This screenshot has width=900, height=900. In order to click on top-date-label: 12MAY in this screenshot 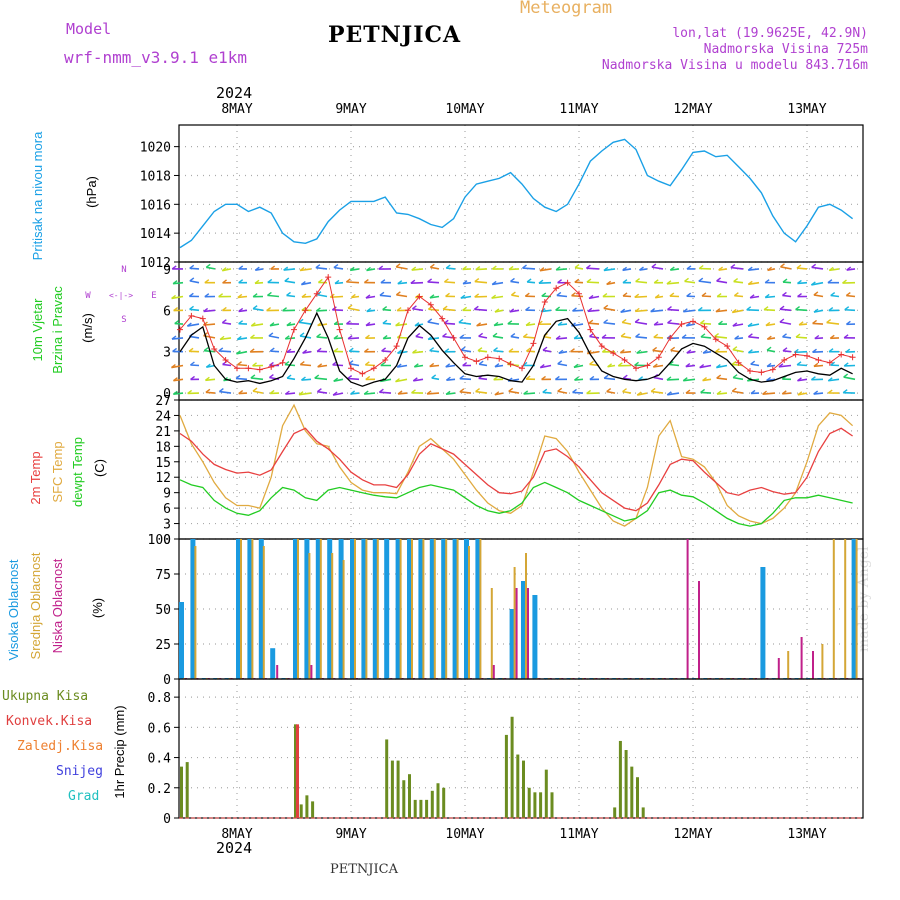, I will do `click(692, 109)`.